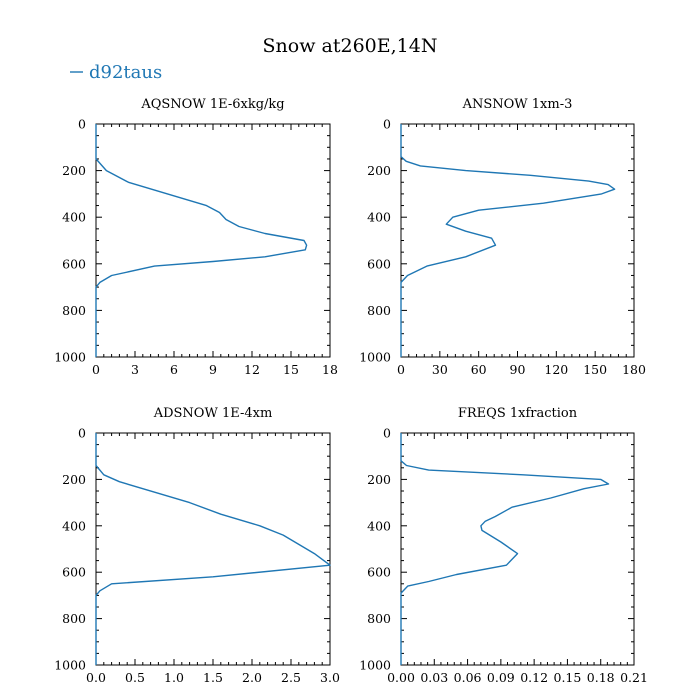 The width and height of the screenshot is (700, 700). I want to click on x-tick-label: 0.0, so click(96, 677).